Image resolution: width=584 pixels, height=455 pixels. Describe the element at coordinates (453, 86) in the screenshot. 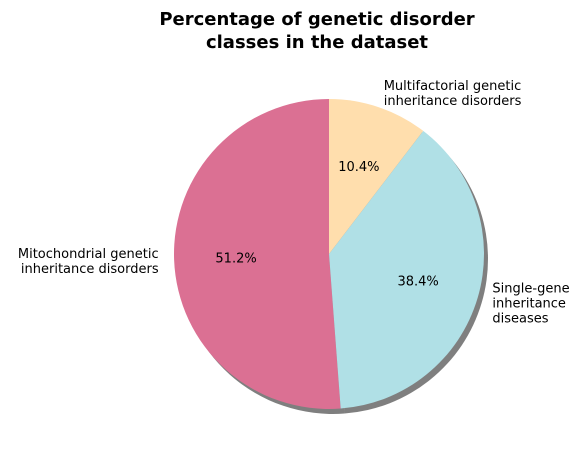

I see `slice-label-line: Multifactorial genetic` at that location.